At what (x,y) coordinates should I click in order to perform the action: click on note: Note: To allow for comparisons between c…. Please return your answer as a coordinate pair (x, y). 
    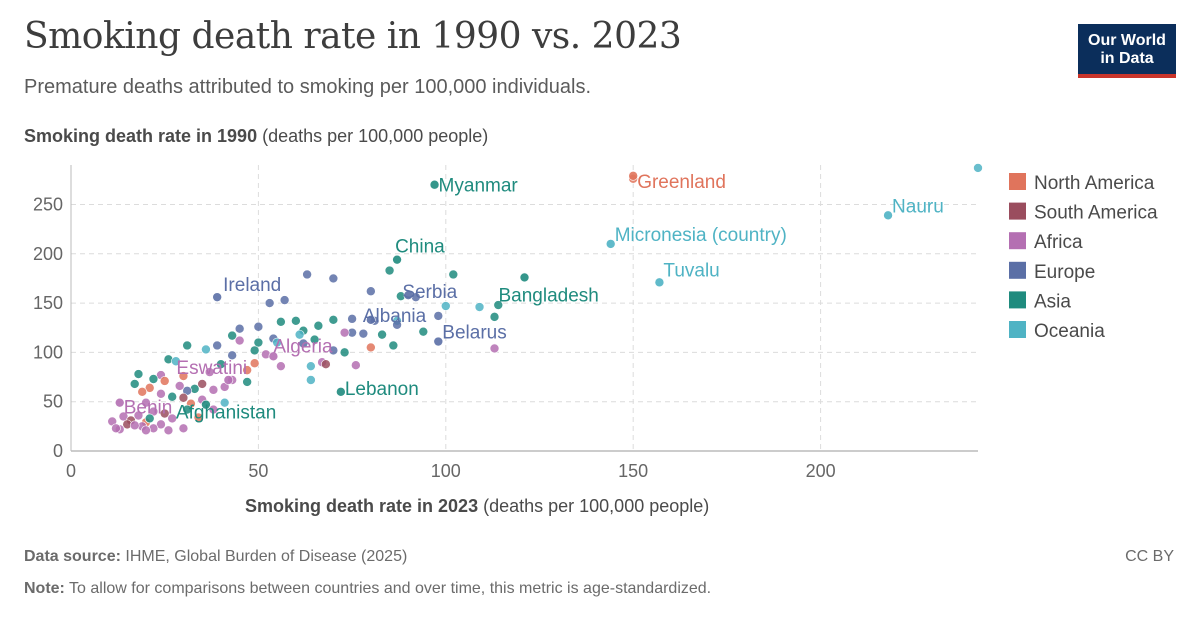
    Looking at the image, I should click on (367, 589).